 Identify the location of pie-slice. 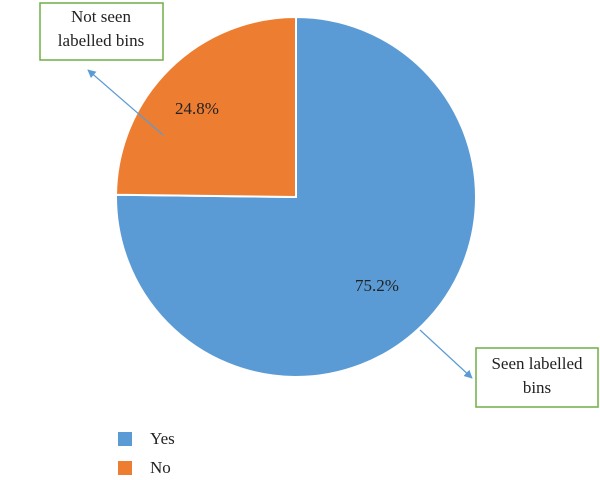
(206, 107).